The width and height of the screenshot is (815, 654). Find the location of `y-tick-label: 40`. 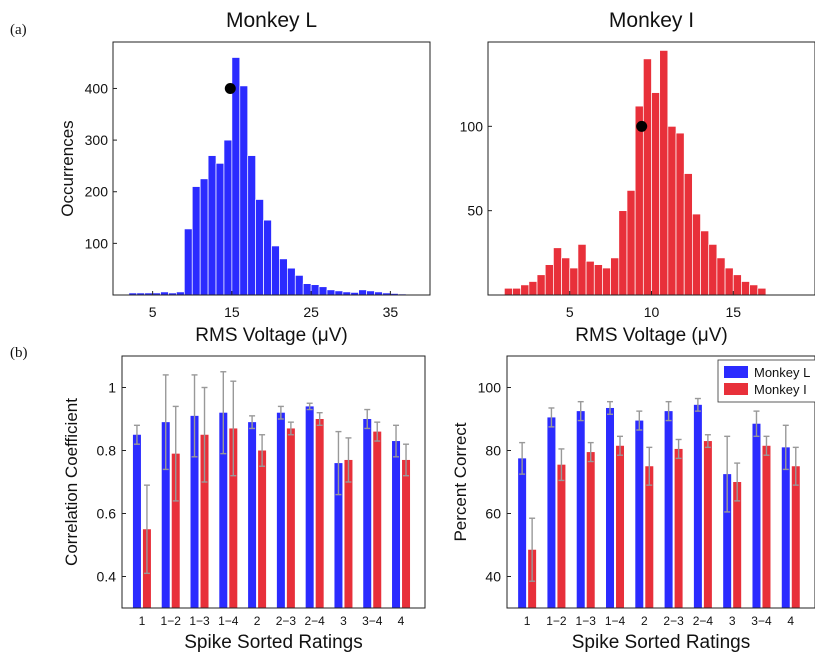

y-tick-label: 40 is located at coordinates (493, 577).